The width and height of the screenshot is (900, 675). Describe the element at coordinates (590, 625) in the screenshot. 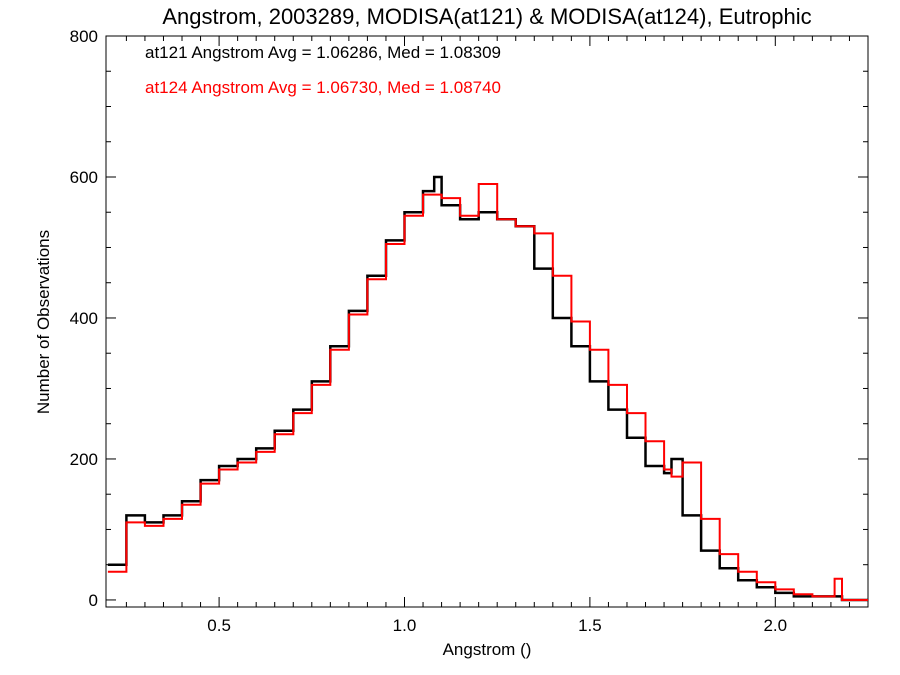

I see `x-tick-label: 1.5` at that location.